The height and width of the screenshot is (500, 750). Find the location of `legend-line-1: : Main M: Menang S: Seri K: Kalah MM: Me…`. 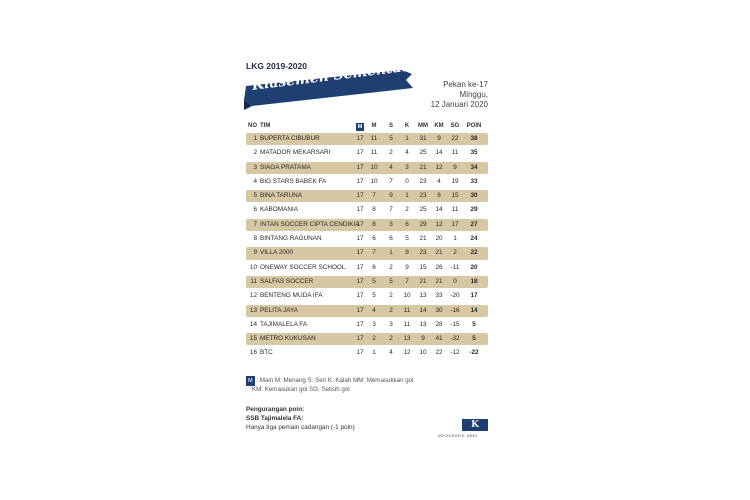

legend-line-1: : Main M: Menang S: Seri K: Kalah MM: Me… is located at coordinates (335, 380).